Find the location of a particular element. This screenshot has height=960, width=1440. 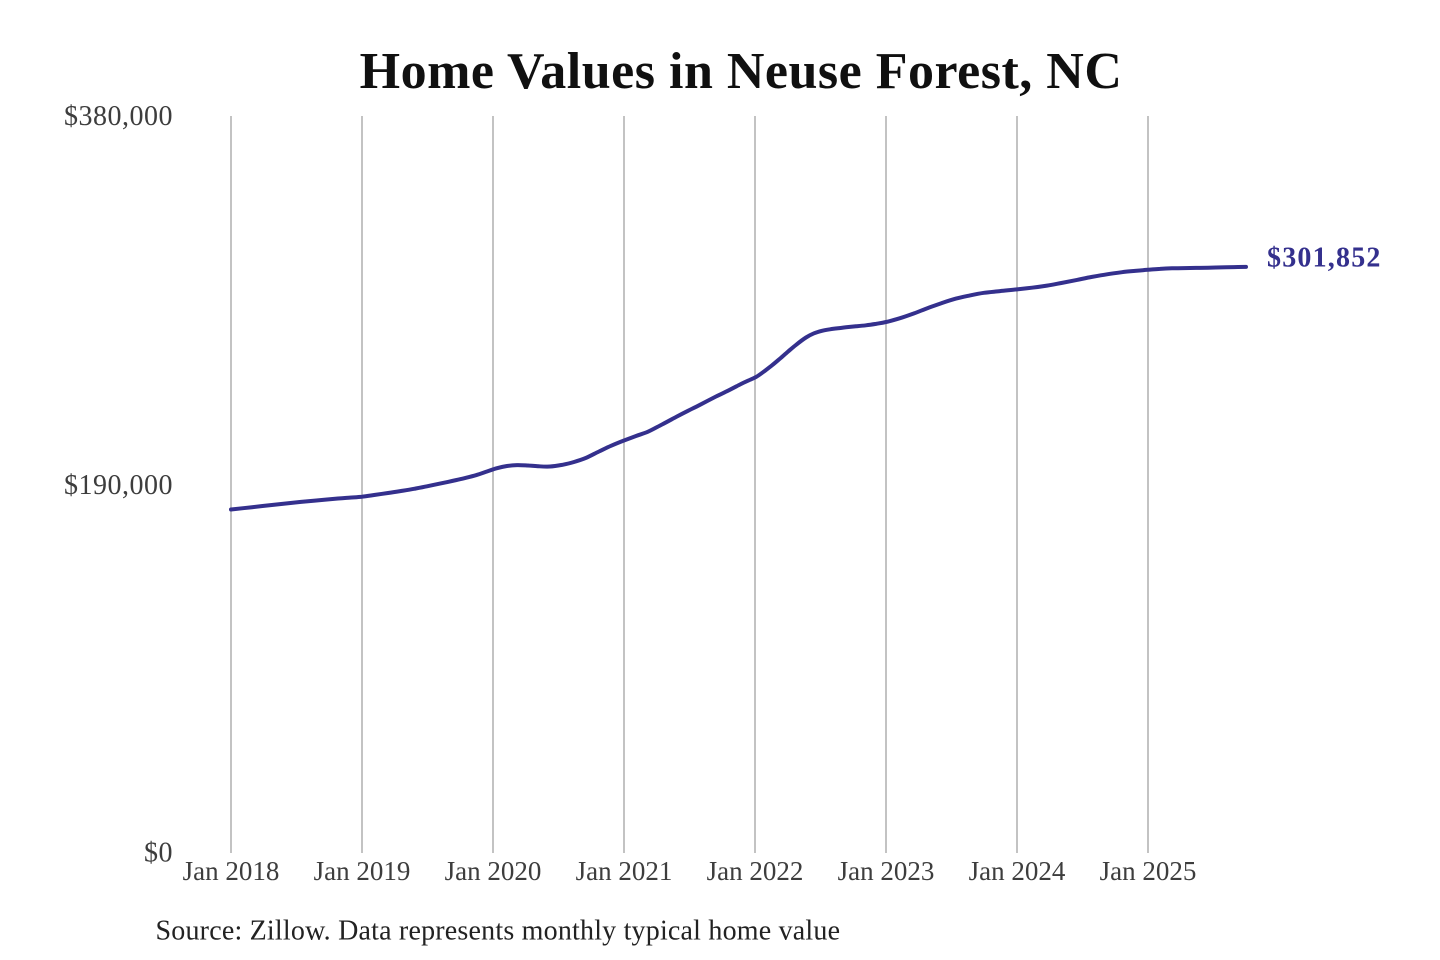

svg-text: Jan 2020 is located at coordinates (493, 871).